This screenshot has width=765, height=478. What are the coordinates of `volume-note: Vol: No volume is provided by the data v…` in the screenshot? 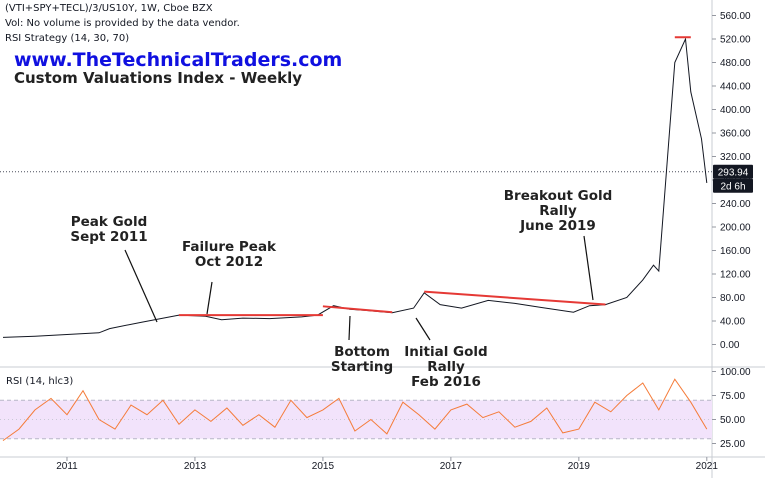 It's located at (122, 23).